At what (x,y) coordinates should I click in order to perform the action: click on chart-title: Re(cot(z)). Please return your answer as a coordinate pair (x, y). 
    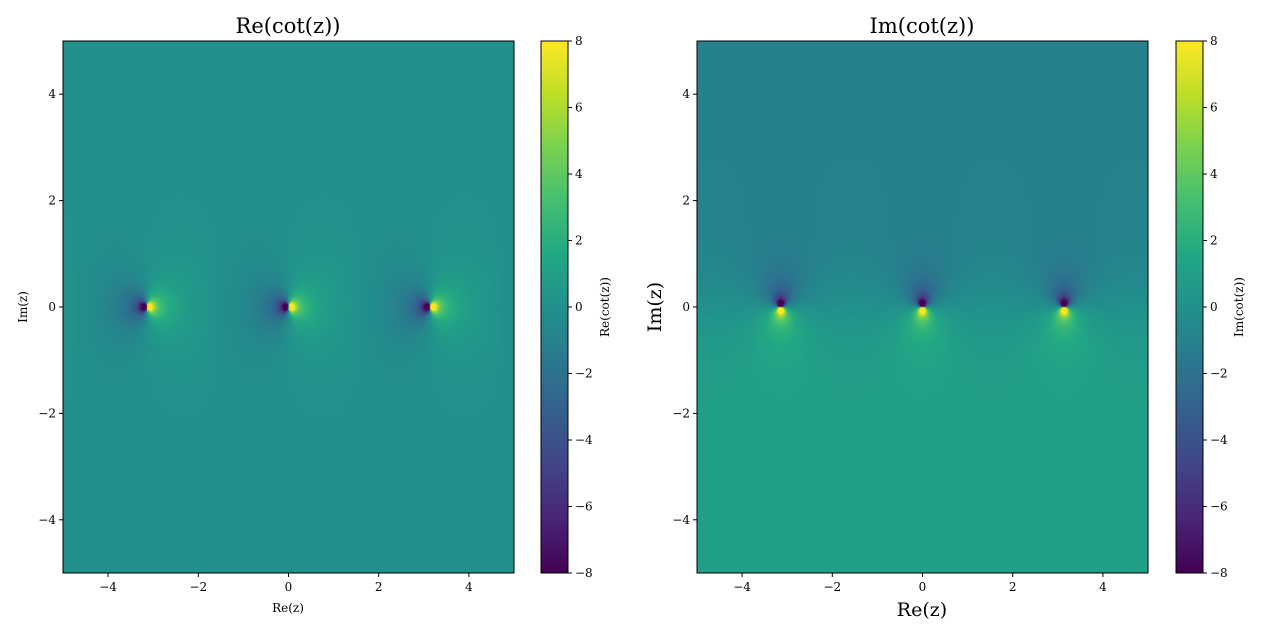
    Looking at the image, I should click on (288, 26).